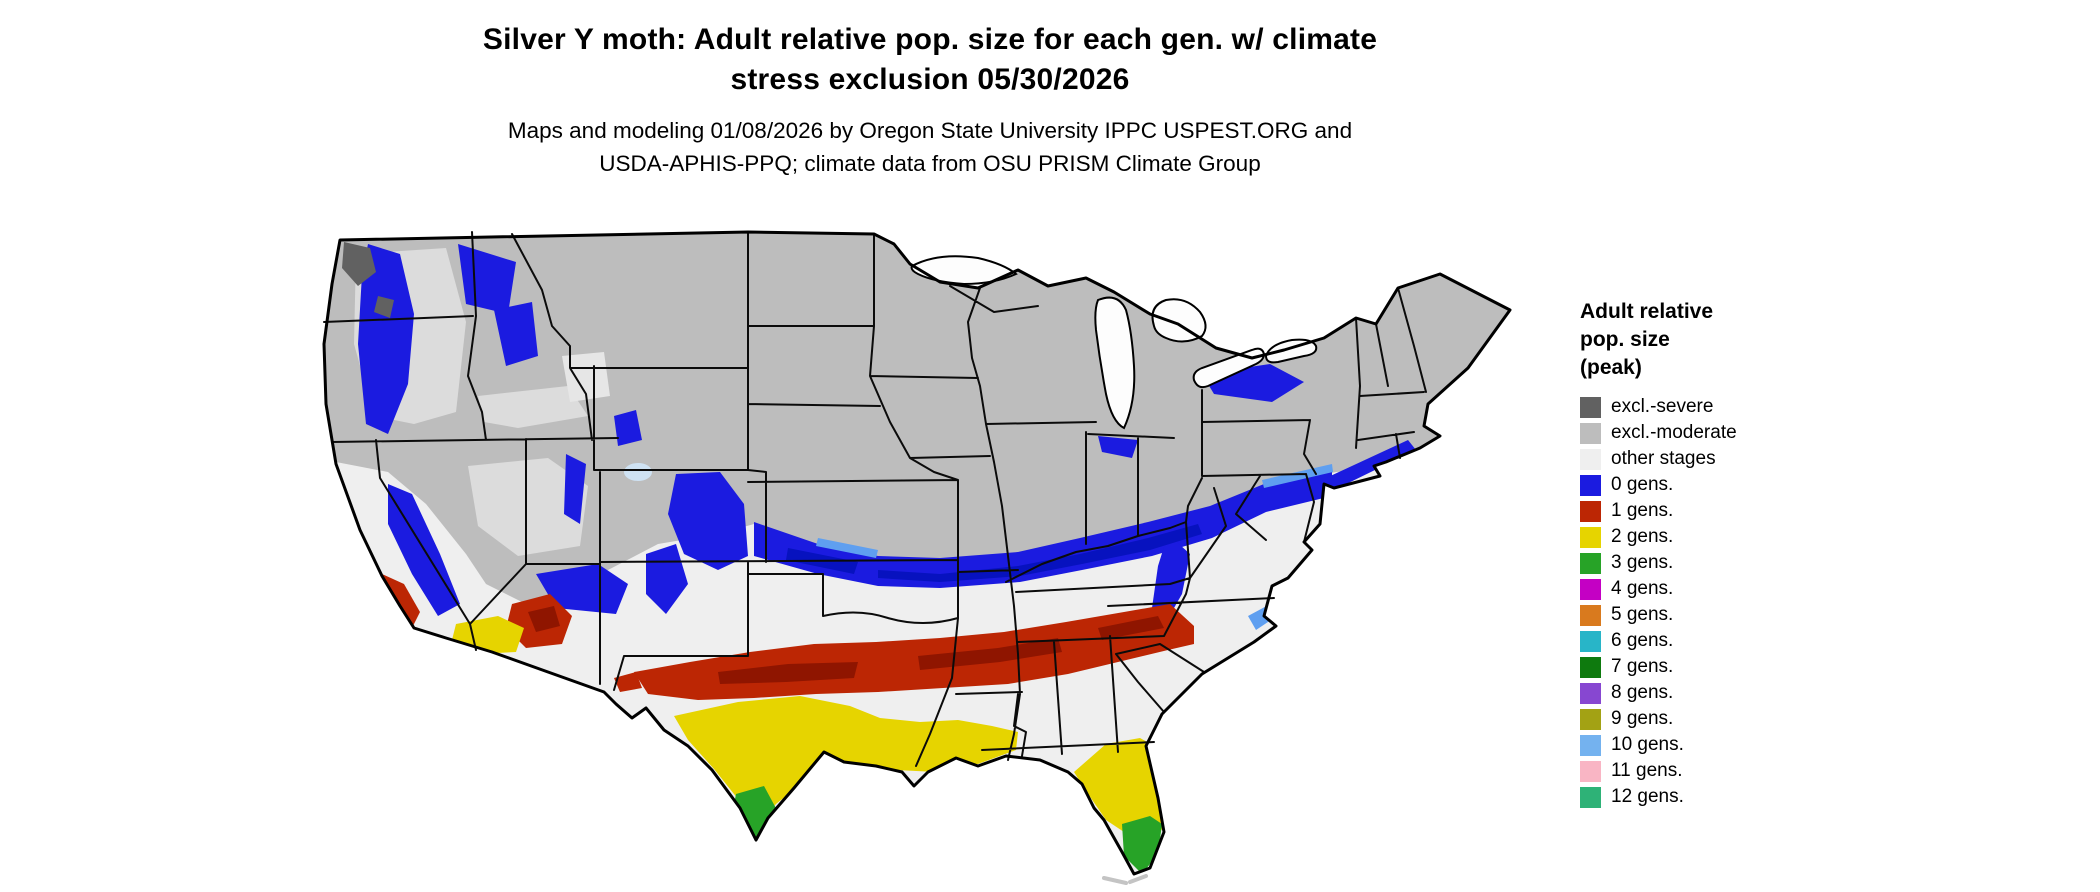 The image size is (2100, 892). What do you see at coordinates (638, 472) in the screenshot?
I see `great-salt-lake` at bounding box center [638, 472].